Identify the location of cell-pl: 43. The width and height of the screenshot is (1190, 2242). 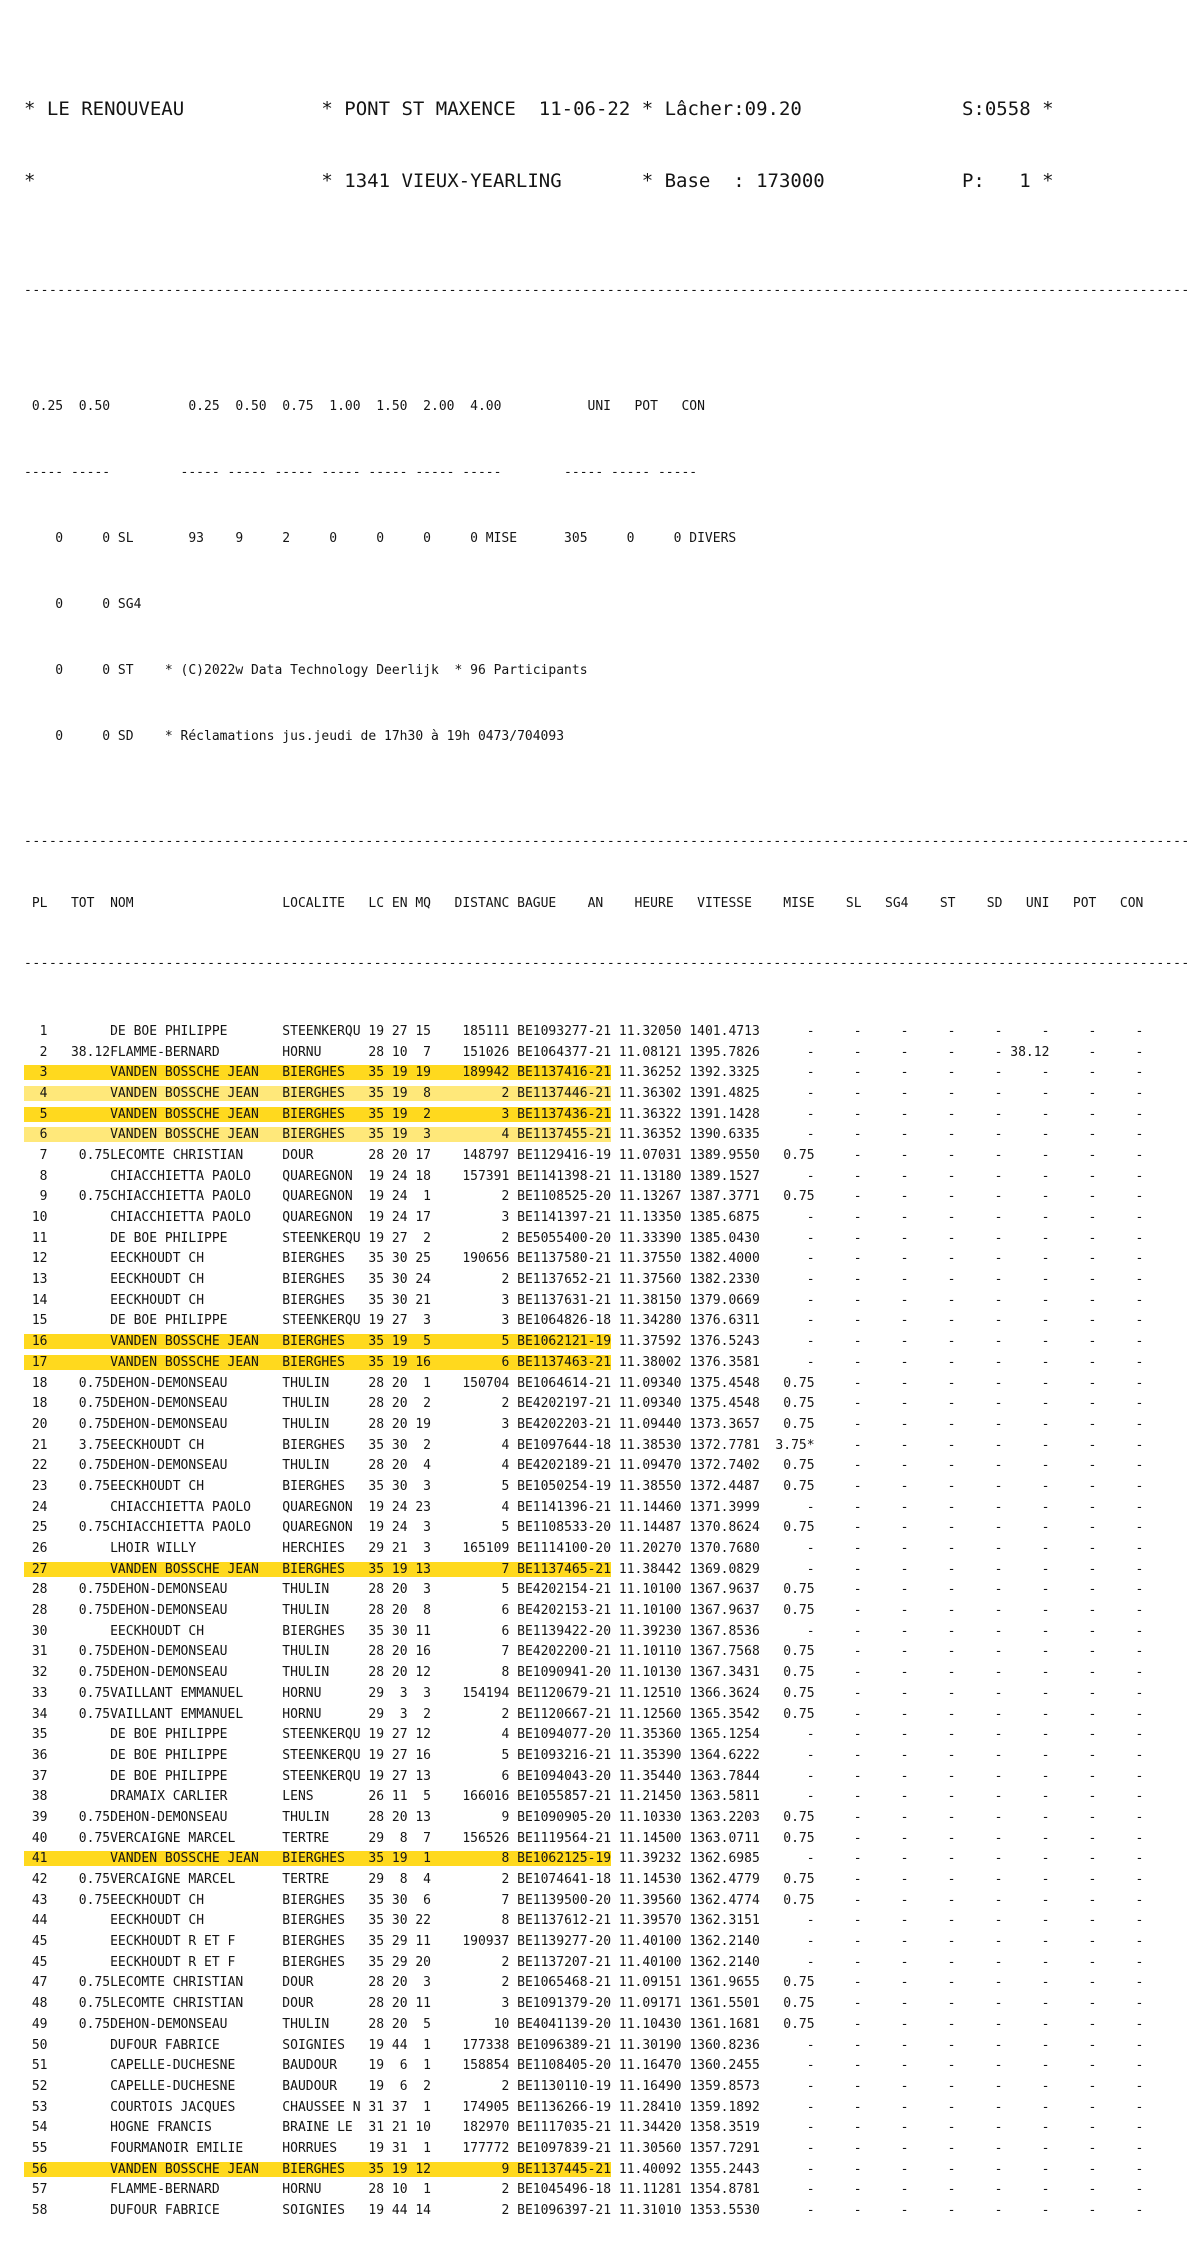
(36, 1900).